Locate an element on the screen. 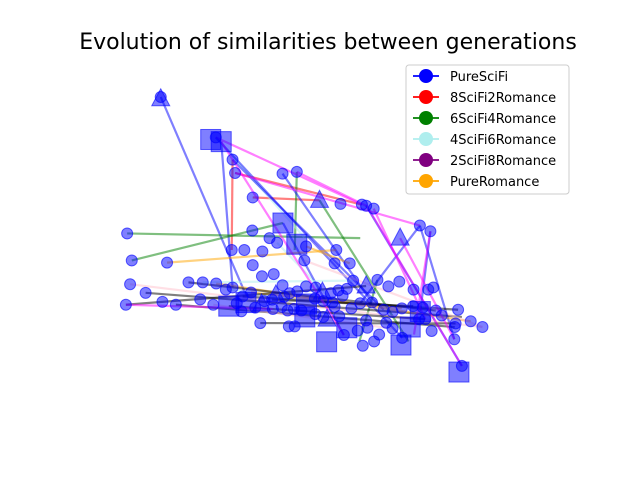 The height and width of the screenshot is (480, 640). legend-label: PureSciFi is located at coordinates (479, 77).